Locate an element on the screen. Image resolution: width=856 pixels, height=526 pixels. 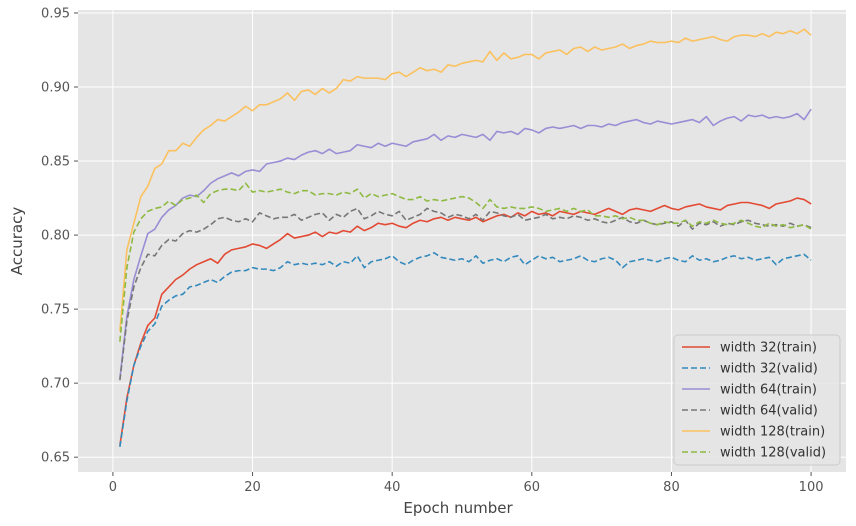
x-tick-label: 80 is located at coordinates (671, 487).